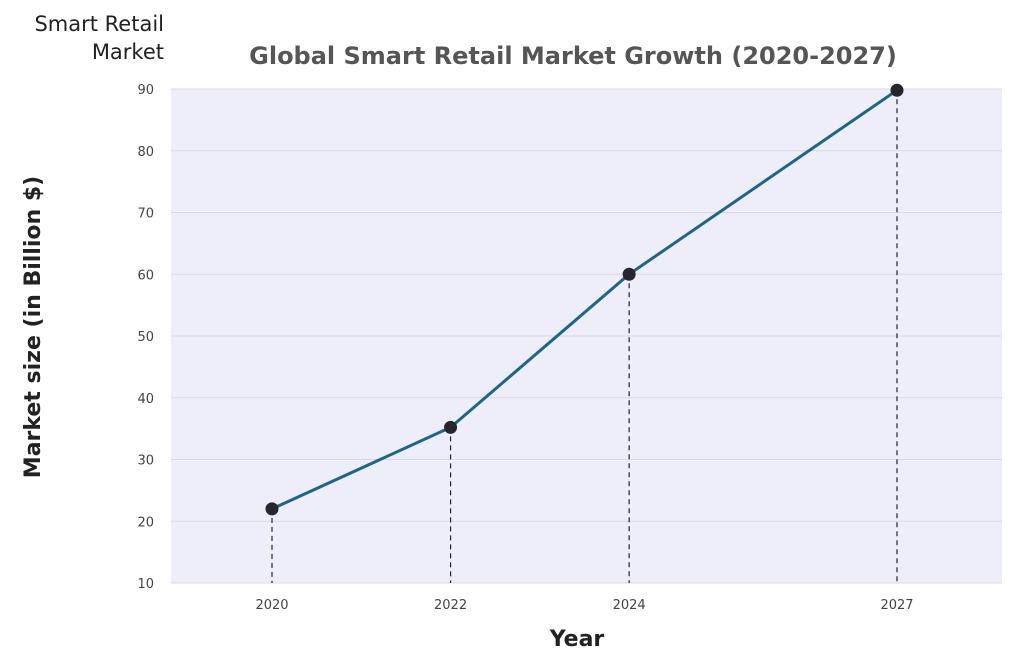  Describe the element at coordinates (577, 639) in the screenshot. I see `x-axis-title: Year` at that location.